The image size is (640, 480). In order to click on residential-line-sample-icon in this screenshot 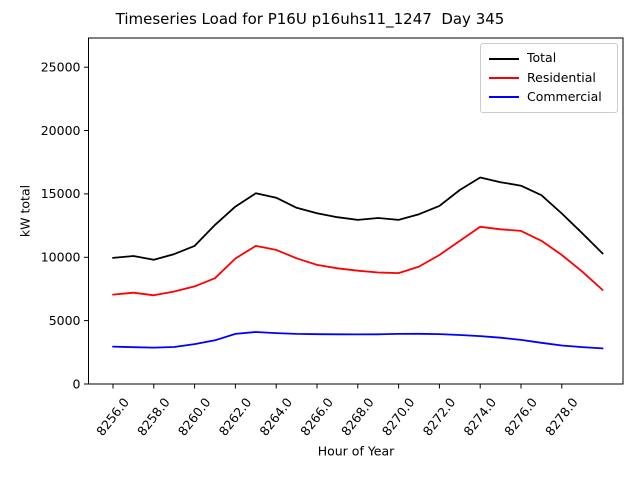, I will do `click(504, 77)`.